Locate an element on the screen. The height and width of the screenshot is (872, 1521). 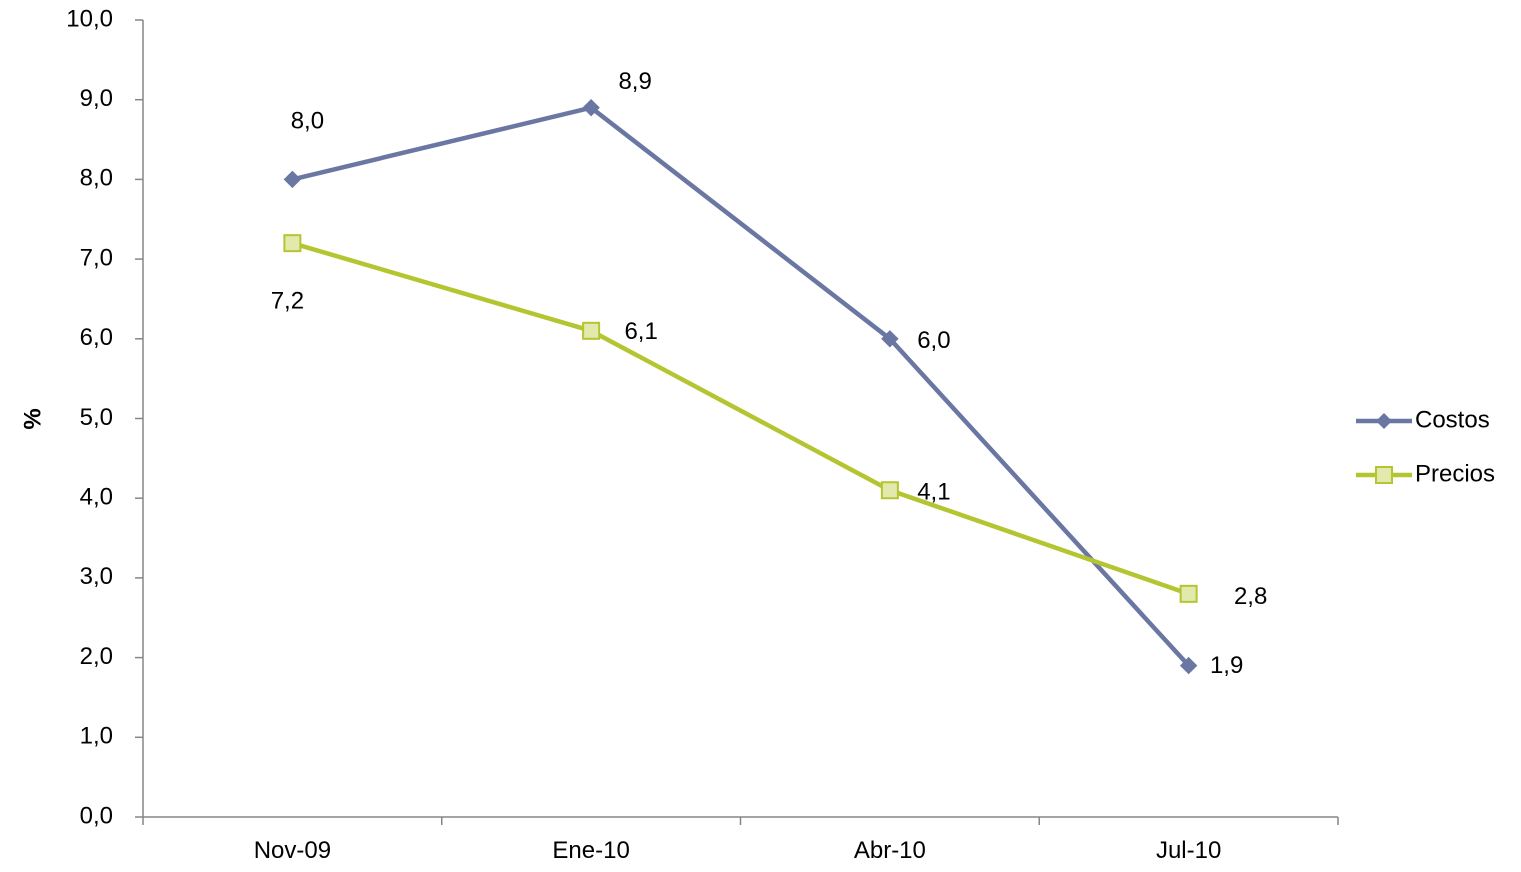
y-tick-labels: 0,0 1,0 2,0 3,0 4,0 5,0 6,0 7,0 8,0 9,0 10,0 is located at coordinates (104, 417).